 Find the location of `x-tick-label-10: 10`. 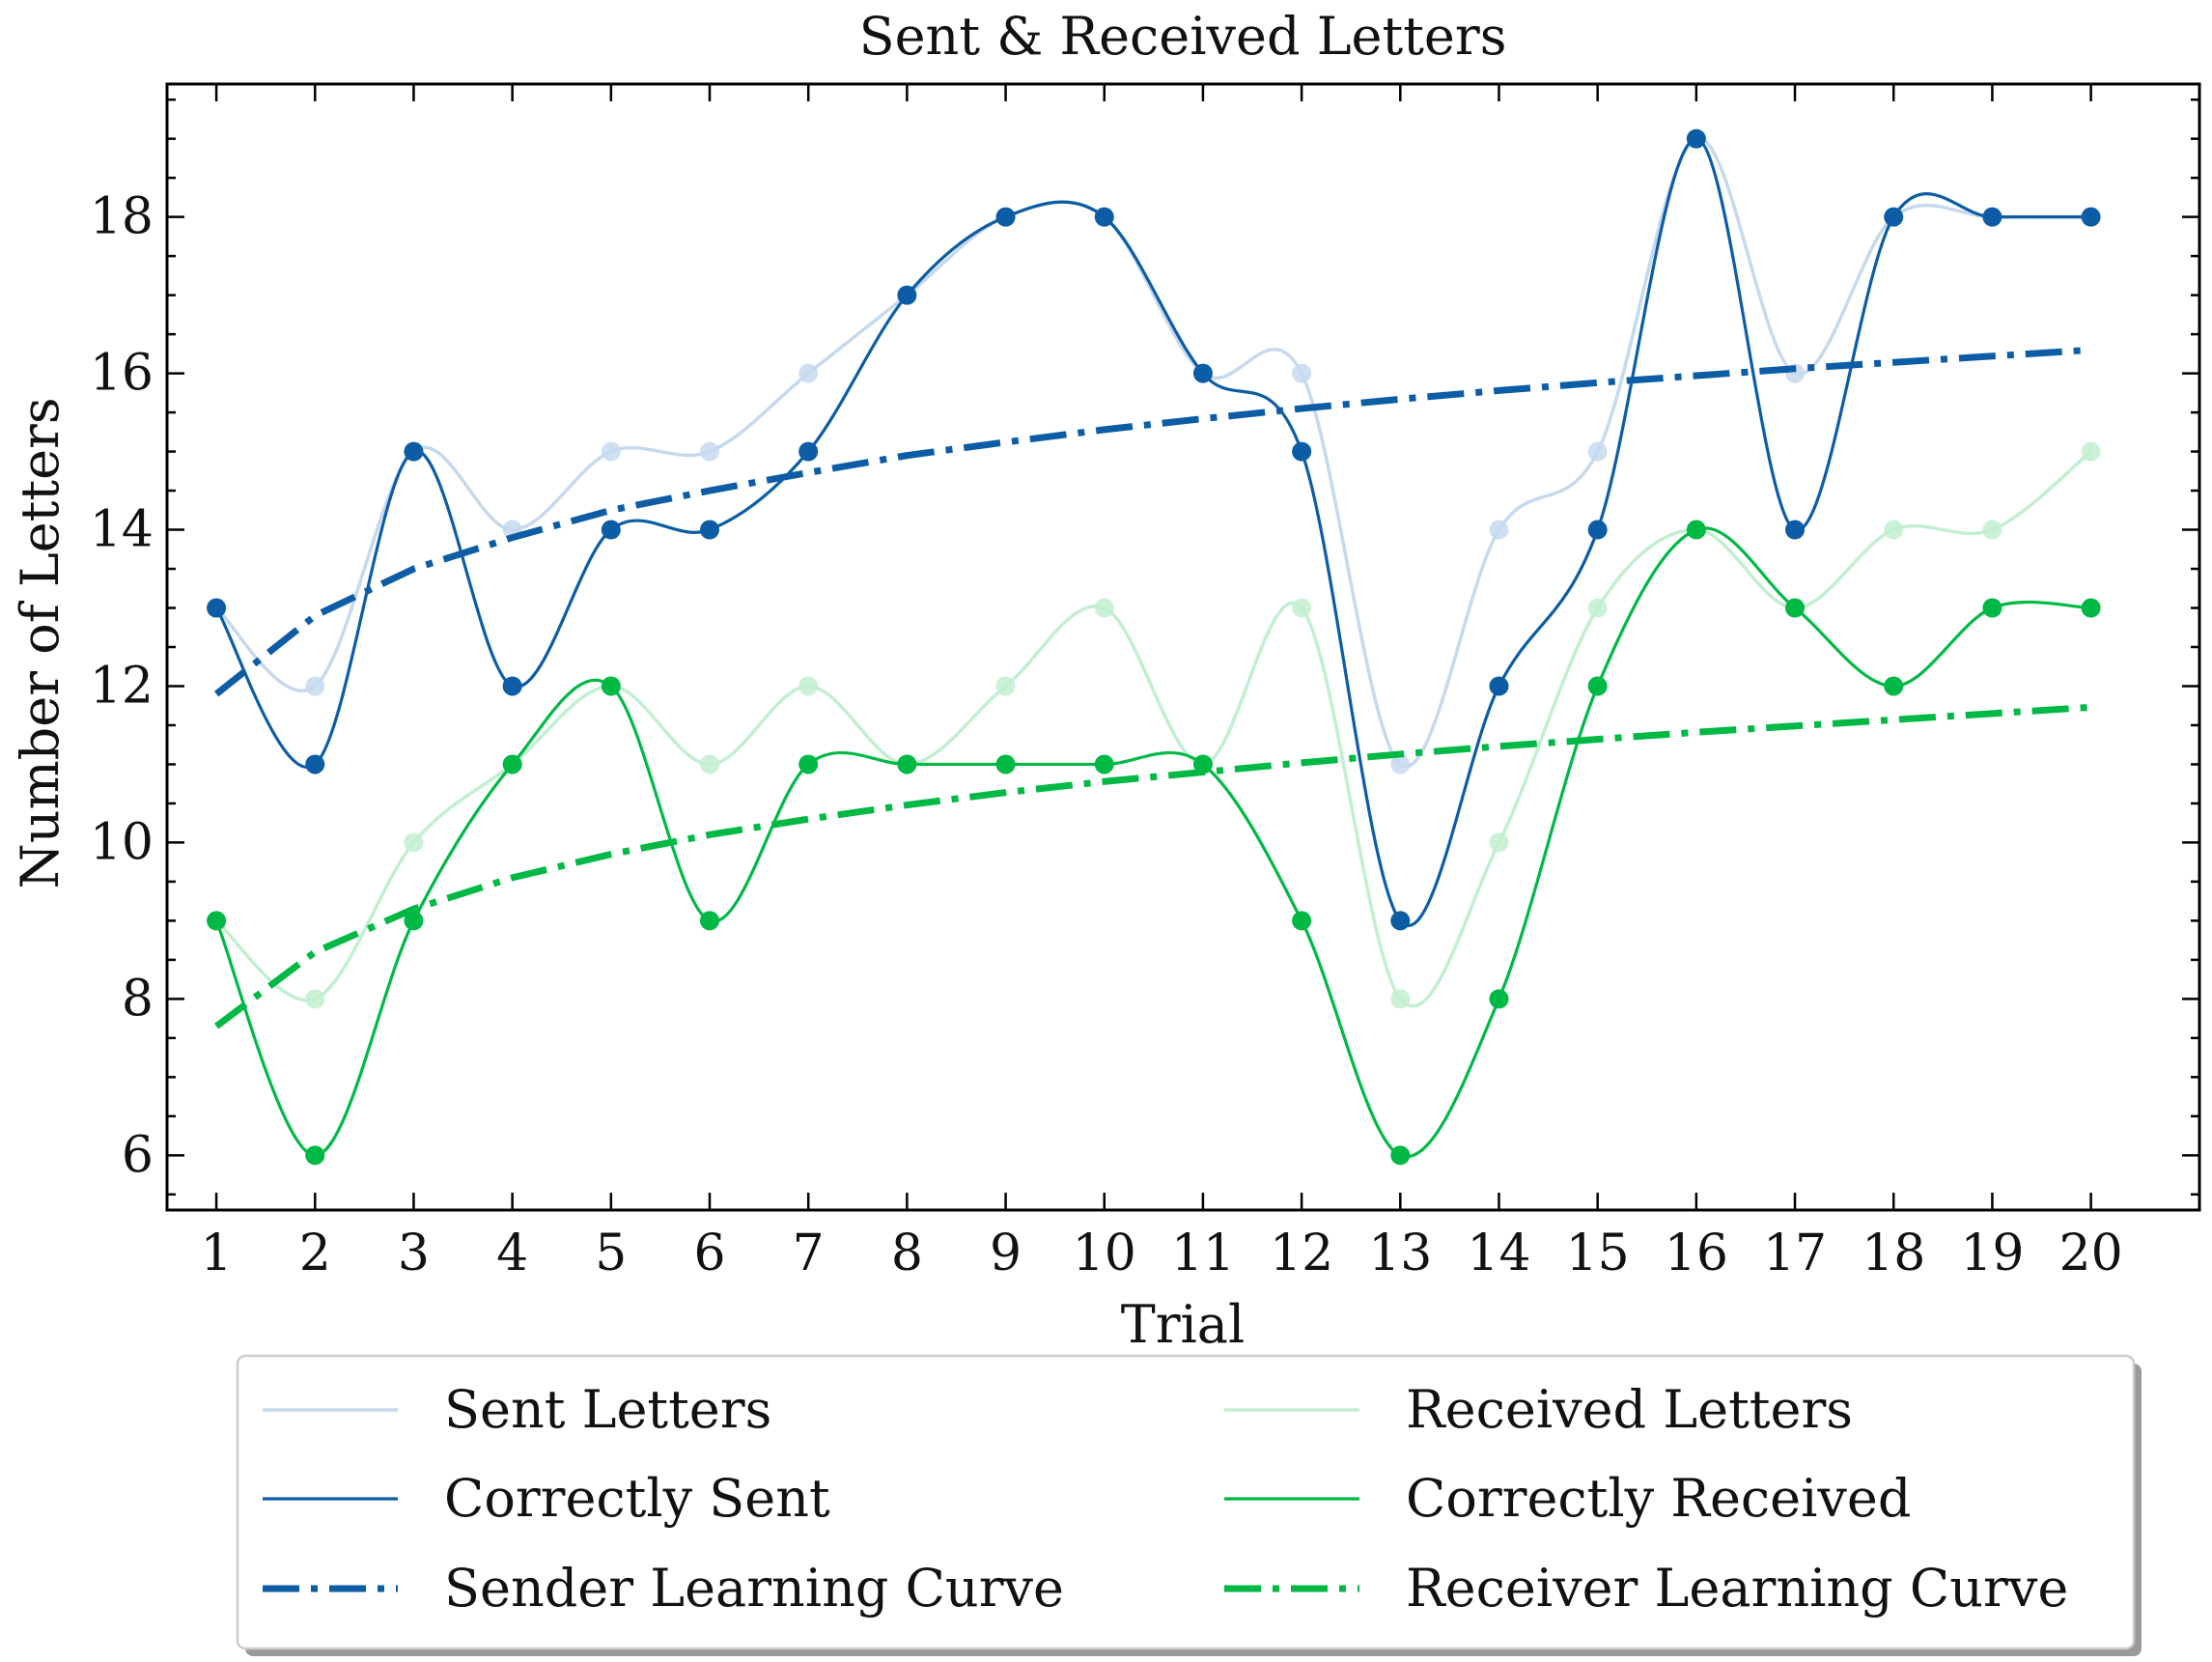

x-tick-label-10: 10 is located at coordinates (1105, 1253).